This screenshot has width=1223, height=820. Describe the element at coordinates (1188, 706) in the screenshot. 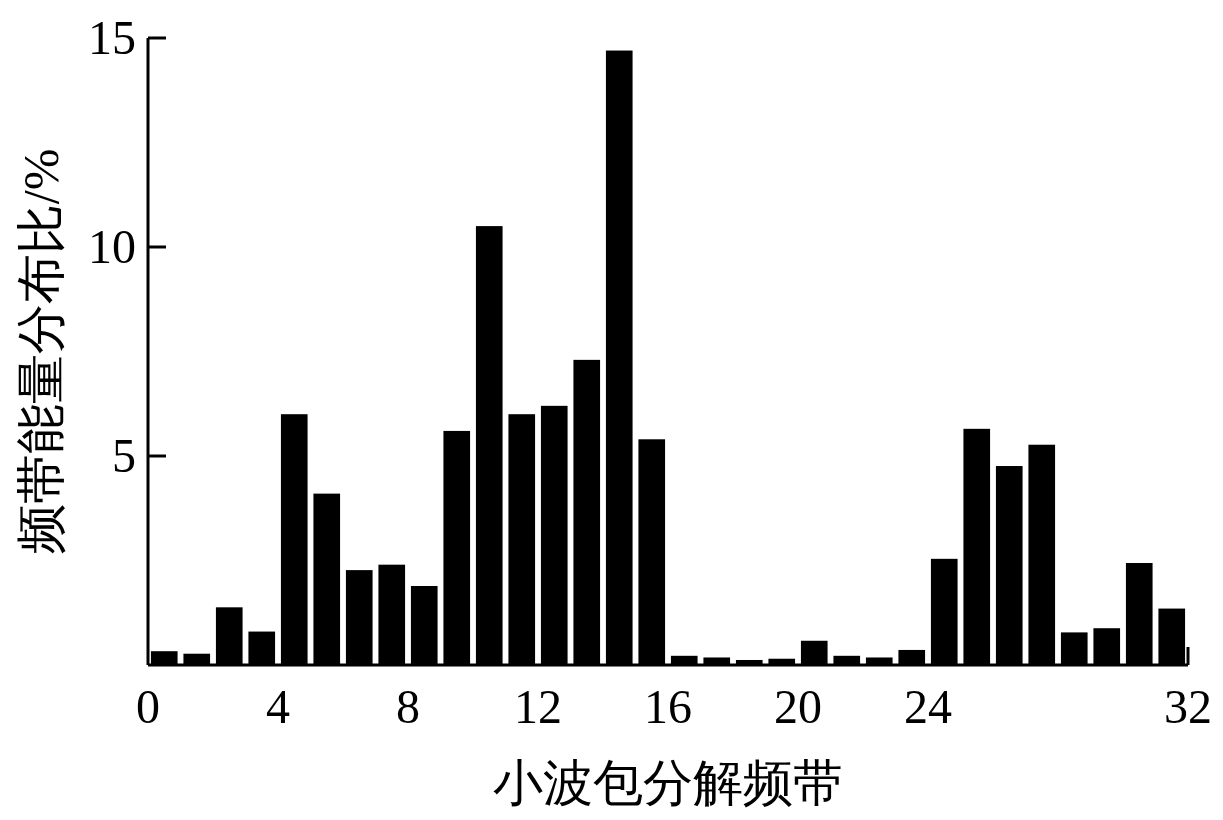

I see `x-tick-label: 32` at that location.